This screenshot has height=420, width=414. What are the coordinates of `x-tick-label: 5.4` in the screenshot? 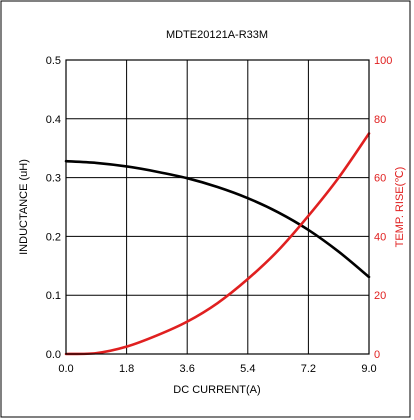 It's located at (247, 369).